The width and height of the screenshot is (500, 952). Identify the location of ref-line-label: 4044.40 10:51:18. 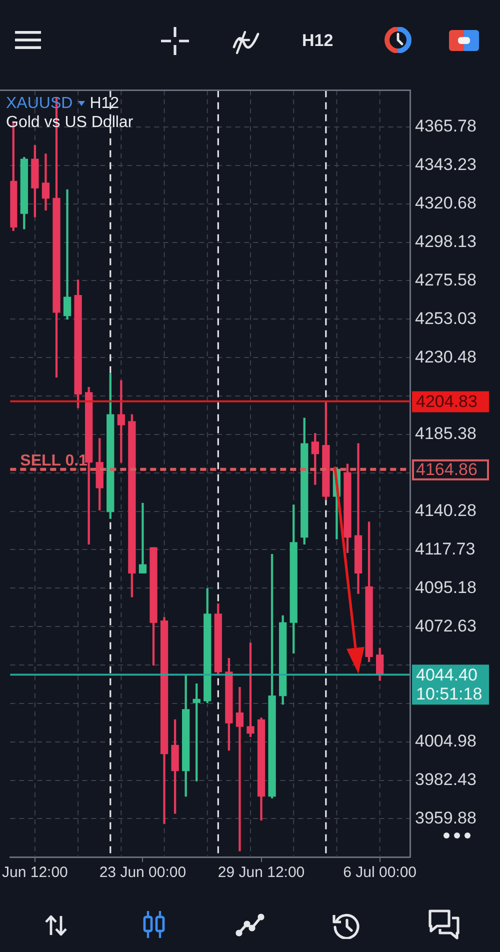
(449, 684).